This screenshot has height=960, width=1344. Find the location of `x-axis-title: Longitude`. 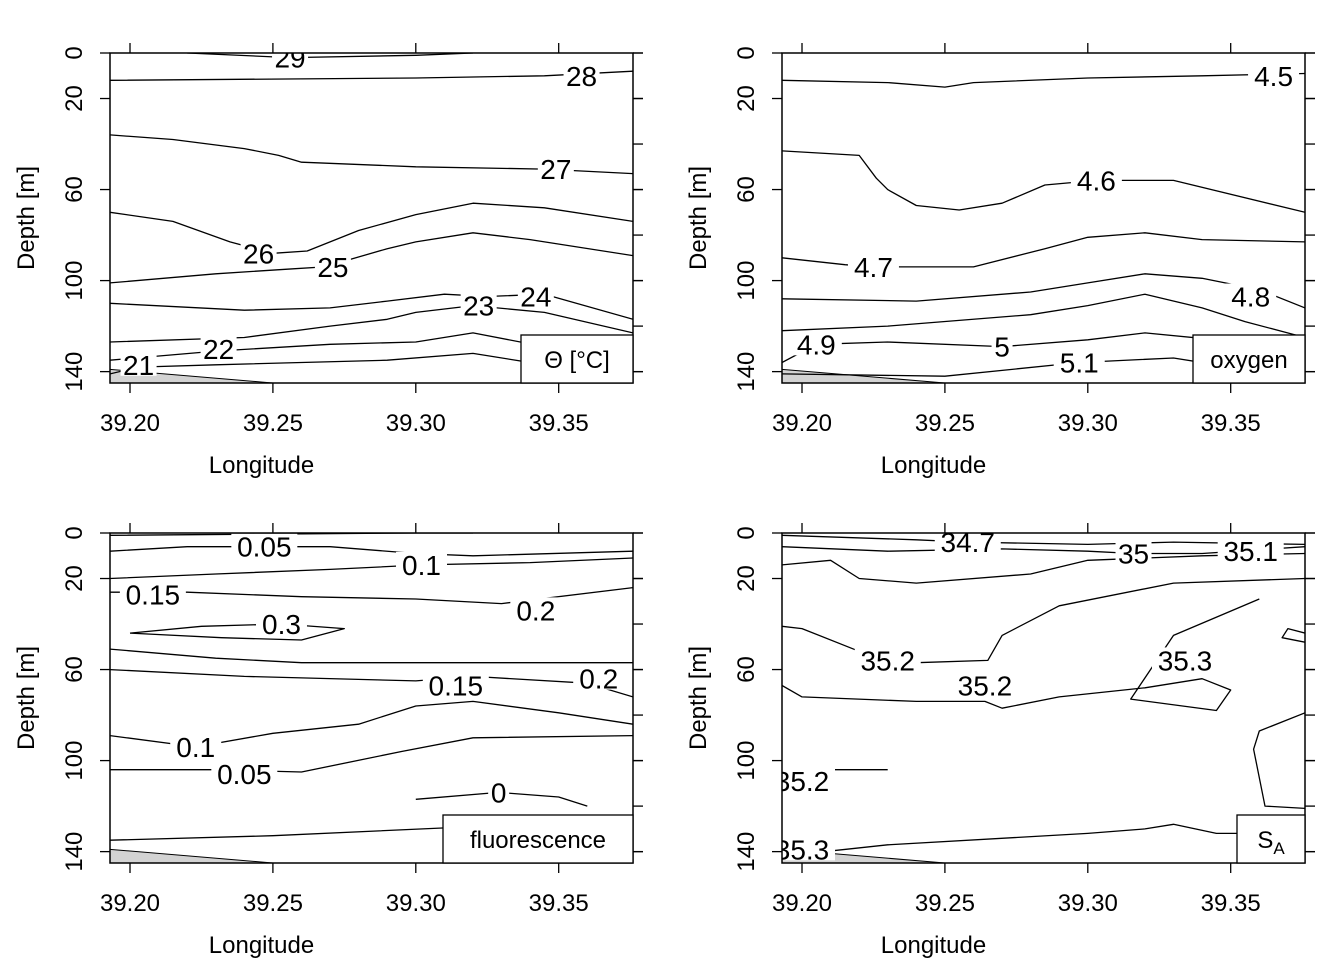

x-axis-title: Longitude is located at coordinates (933, 465).